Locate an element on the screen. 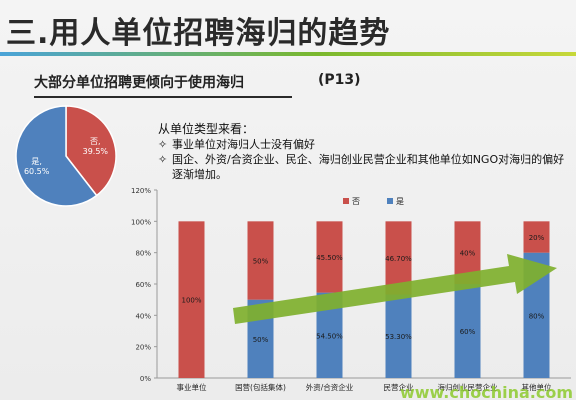 This screenshot has width=576, height=400. page-reference: (P13) is located at coordinates (339, 80).